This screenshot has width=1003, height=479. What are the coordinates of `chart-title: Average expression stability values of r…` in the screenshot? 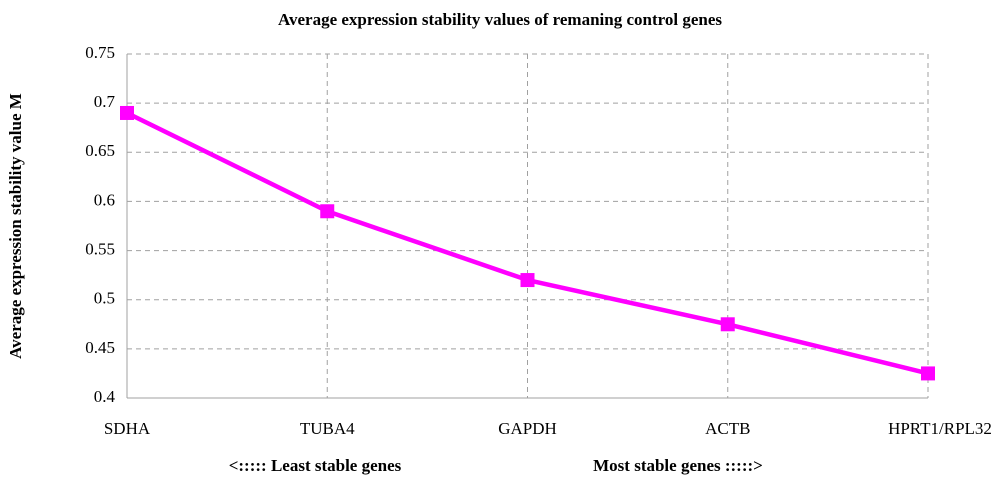 It's located at (500, 19).